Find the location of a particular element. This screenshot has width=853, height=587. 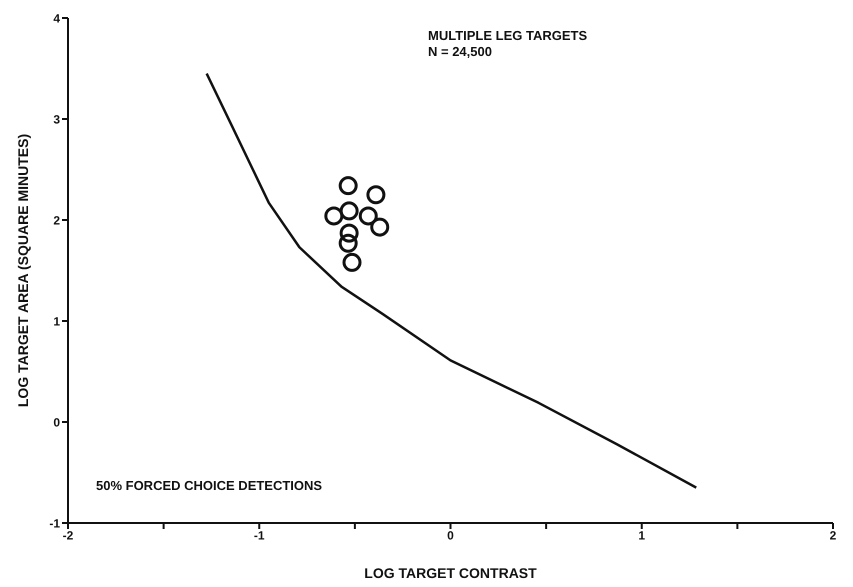

x-axis-title: LOG TARGET CONTRAST is located at coordinates (451, 573).